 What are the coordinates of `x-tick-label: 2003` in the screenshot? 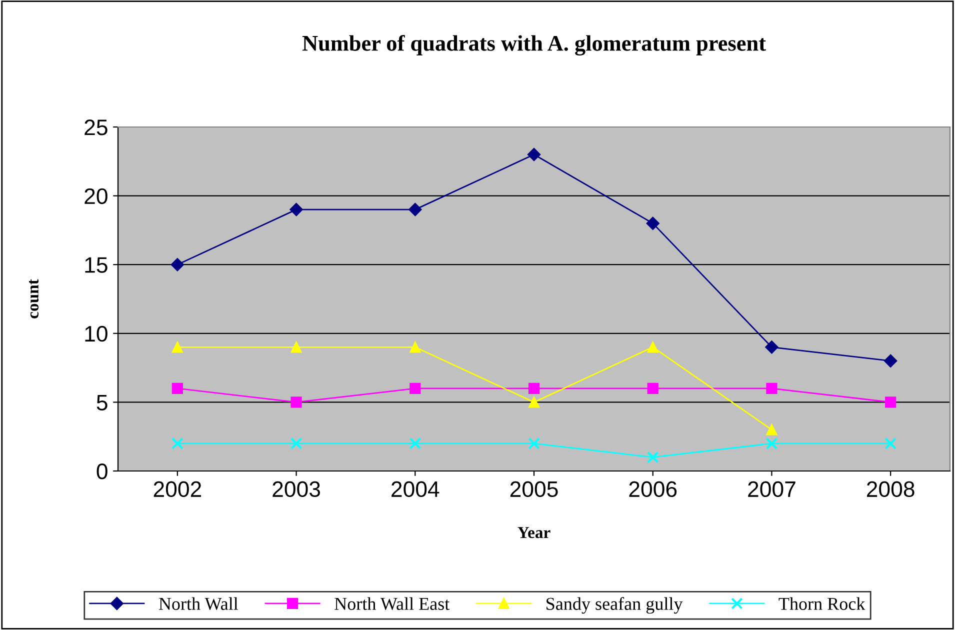 It's located at (296, 489).